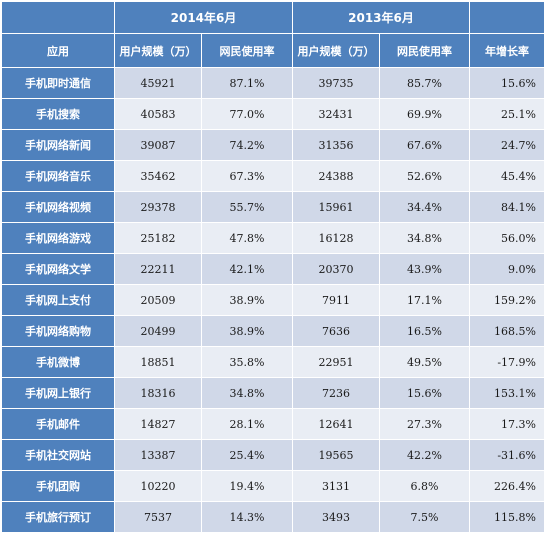  Describe the element at coordinates (424, 486) in the screenshot. I see `rate-2013-cell: 6.8%` at that location.